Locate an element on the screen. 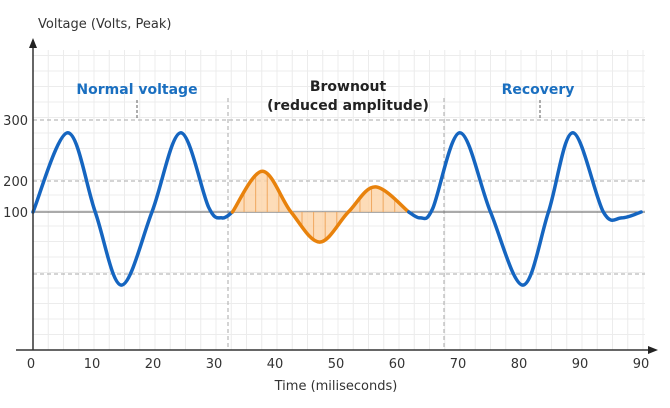 The width and height of the screenshot is (670, 408). brownout-sublabel: (reduced amplitude) is located at coordinates (348, 106).